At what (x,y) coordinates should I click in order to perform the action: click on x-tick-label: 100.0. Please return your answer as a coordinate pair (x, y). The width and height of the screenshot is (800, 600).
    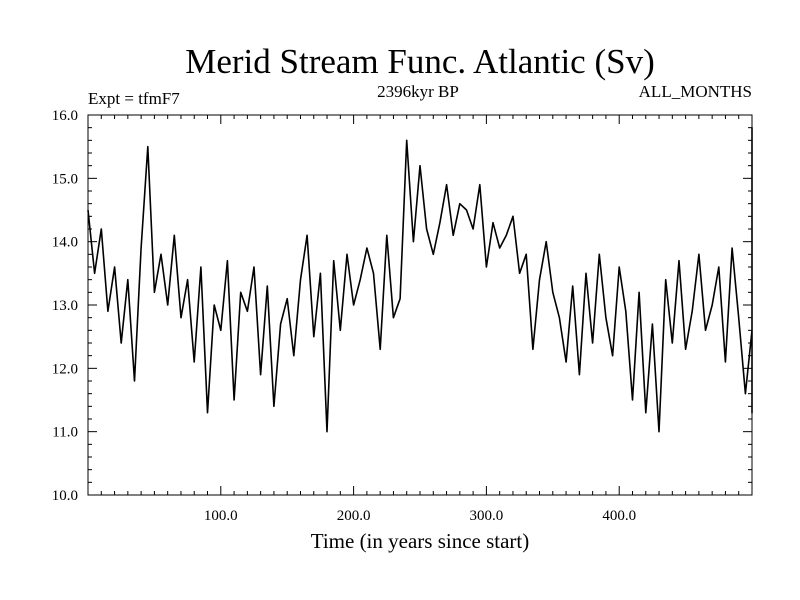
    Looking at the image, I should click on (221, 516).